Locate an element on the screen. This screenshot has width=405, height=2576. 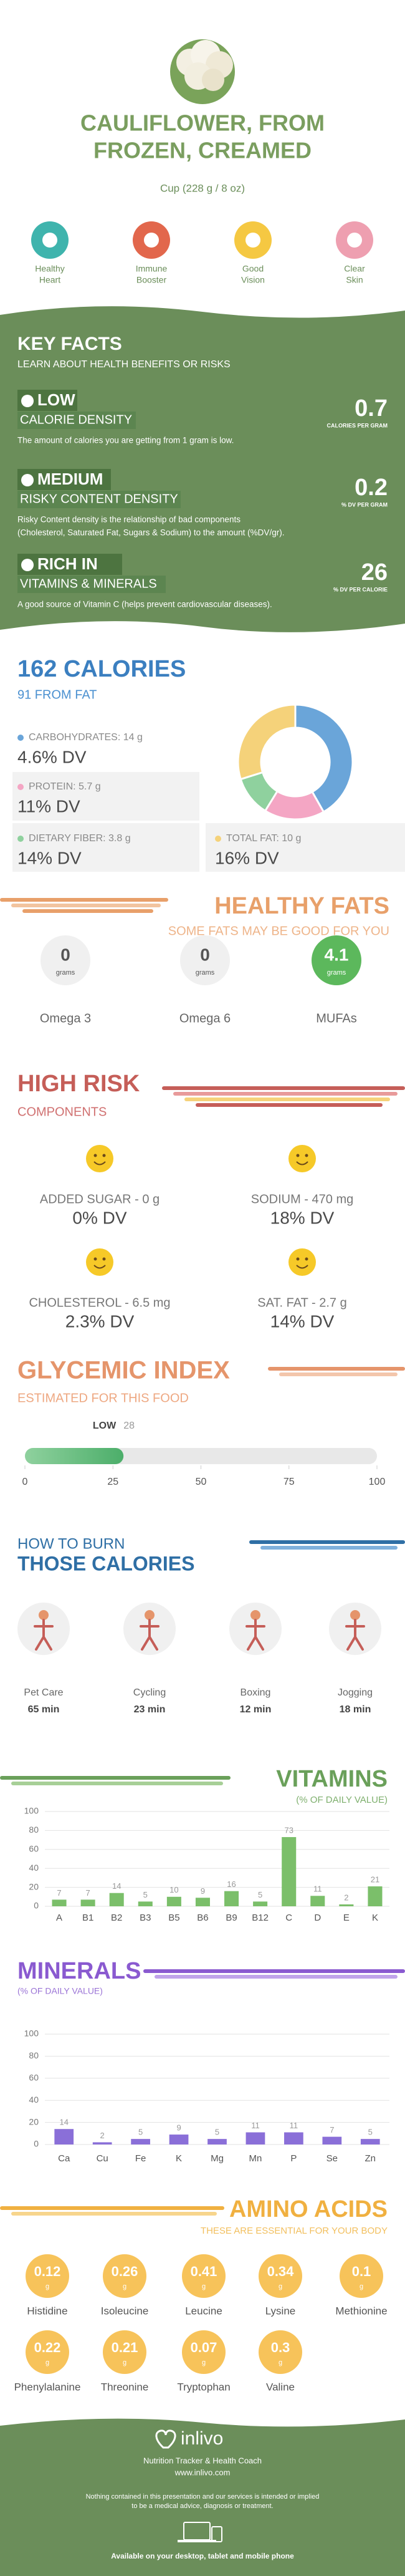
amino-name: Valine is located at coordinates (280, 2387).